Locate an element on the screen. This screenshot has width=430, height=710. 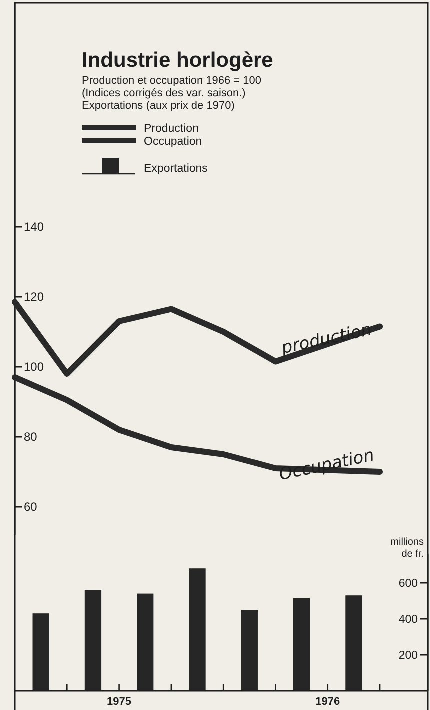
y2-axis-title: millions de fr. is located at coordinates (407, 548).